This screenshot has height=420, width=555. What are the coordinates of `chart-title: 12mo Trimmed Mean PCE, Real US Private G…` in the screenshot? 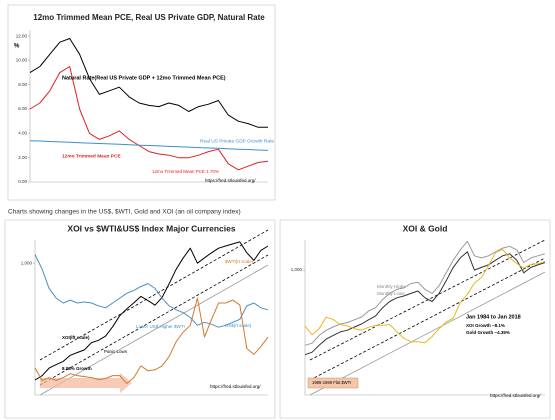 It's located at (149, 17).